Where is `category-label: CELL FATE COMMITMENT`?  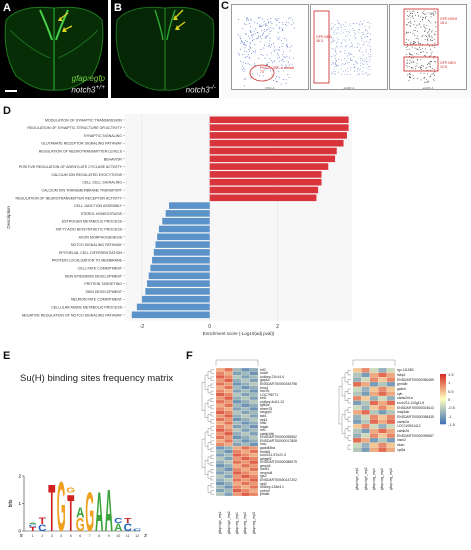 category-label: CELL FATE COMMITMENT is located at coordinates (100, 269).